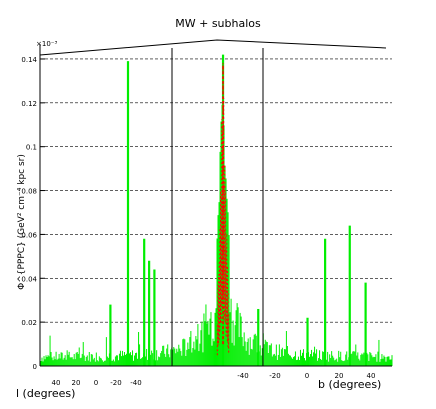  I want to click on top-frame-line, so click(213, 47).